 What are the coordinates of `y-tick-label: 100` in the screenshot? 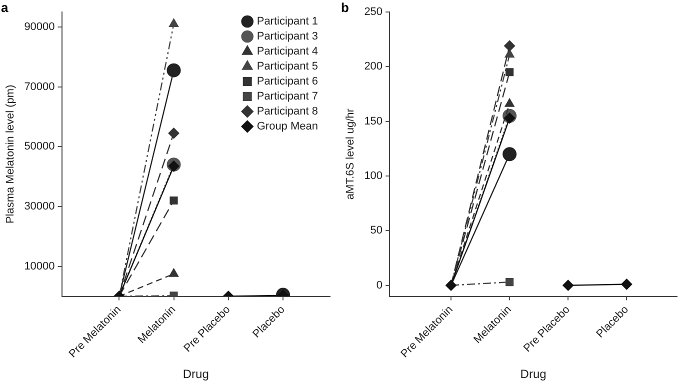 It's located at (373, 176).